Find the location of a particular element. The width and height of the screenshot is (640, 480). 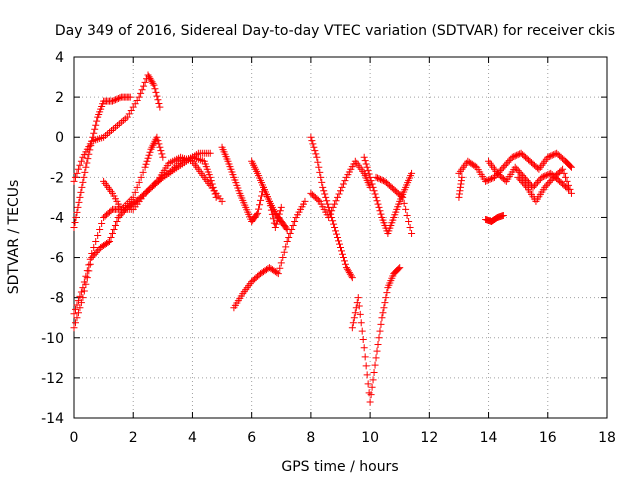

series-sat-b is located at coordinates (102, 162).